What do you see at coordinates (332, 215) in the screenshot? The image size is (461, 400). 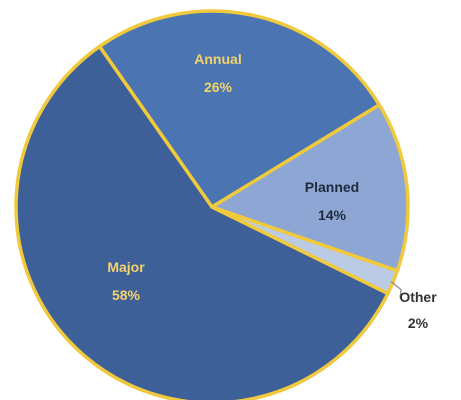 I see `slice-value-planned: 14%` at bounding box center [332, 215].